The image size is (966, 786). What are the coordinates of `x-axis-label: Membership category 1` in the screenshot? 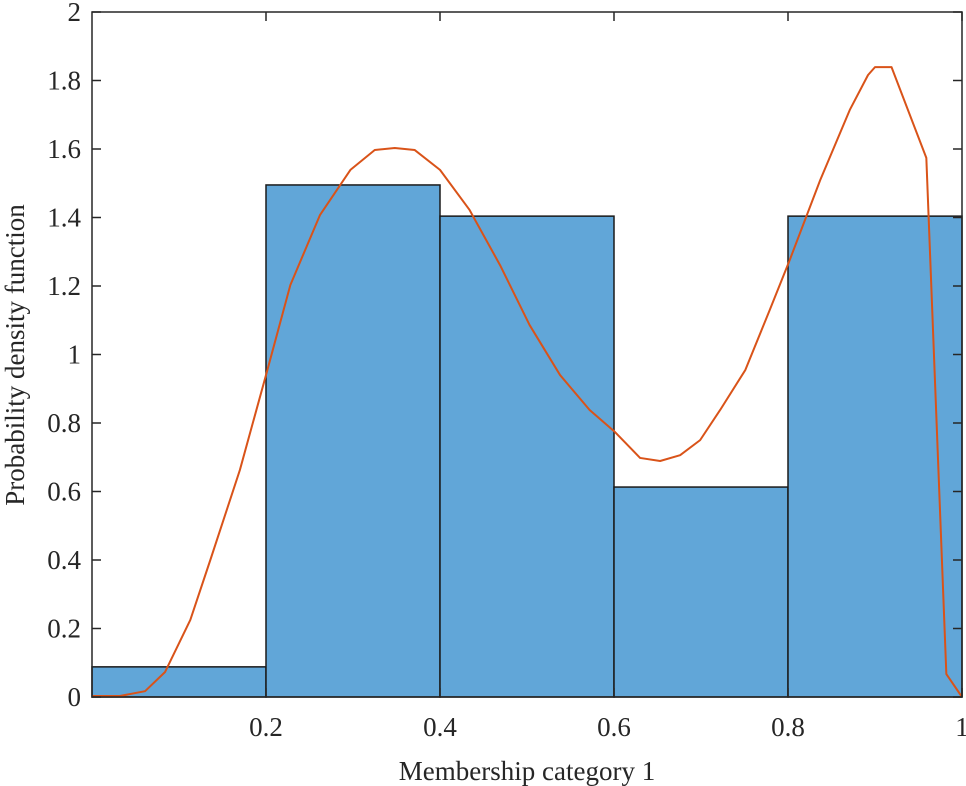 It's located at (527, 771).